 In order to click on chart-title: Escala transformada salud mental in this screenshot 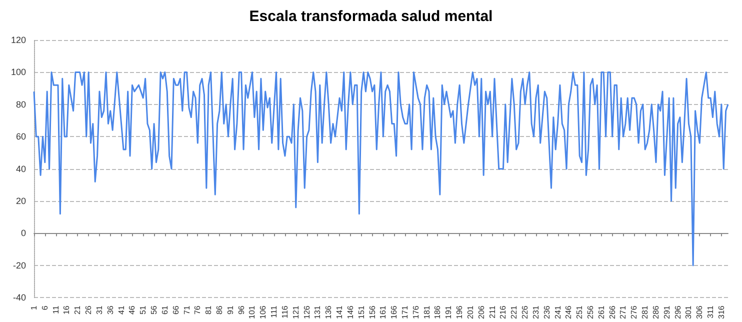, I will do `click(371, 16)`.